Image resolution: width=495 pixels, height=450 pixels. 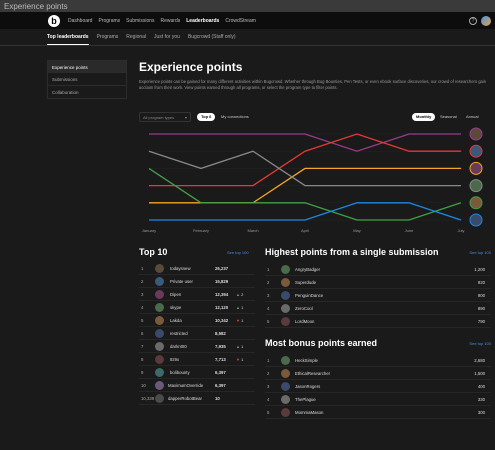 I want to click on row-name: Lakda, so click(x=176, y=320).